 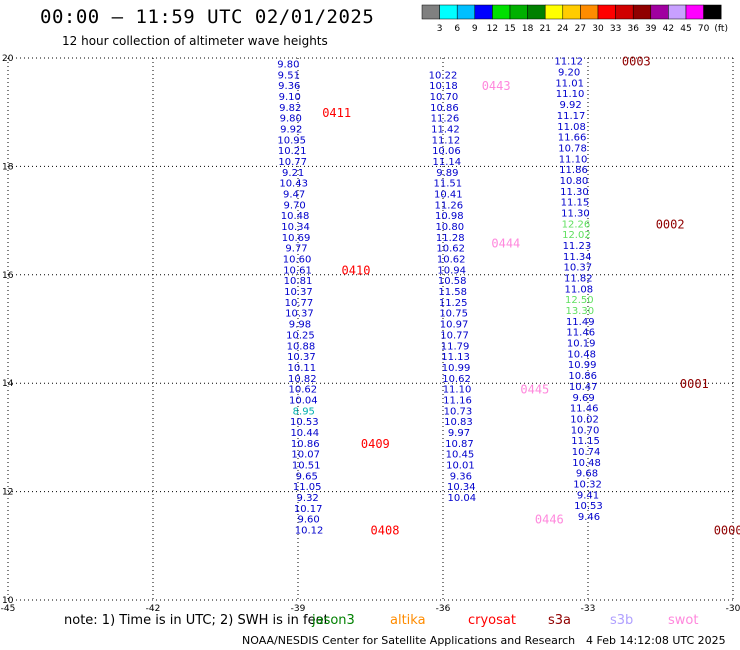 What do you see at coordinates (8, 276) in the screenshot?
I see `y-tick-label: 16` at bounding box center [8, 276].